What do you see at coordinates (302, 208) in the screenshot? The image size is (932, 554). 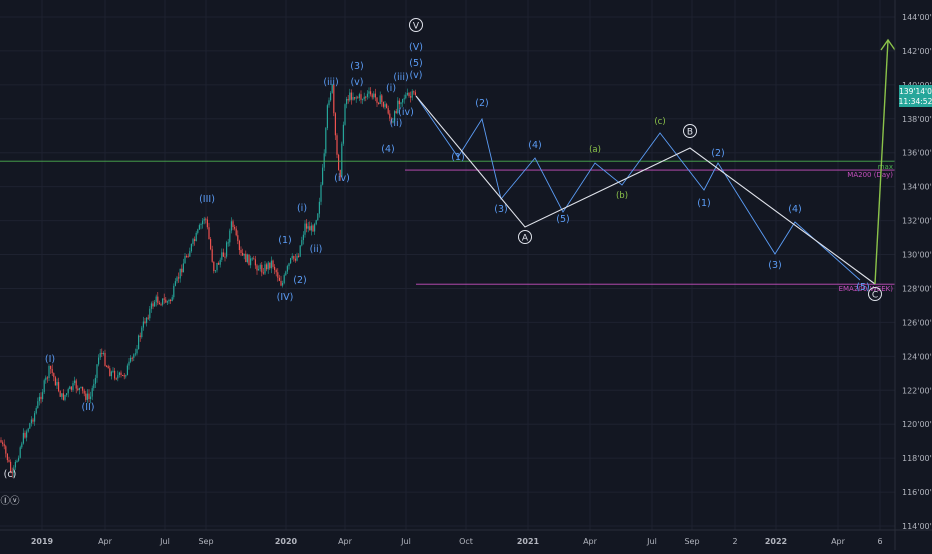 I see `wave-label: (i)` at bounding box center [302, 208].